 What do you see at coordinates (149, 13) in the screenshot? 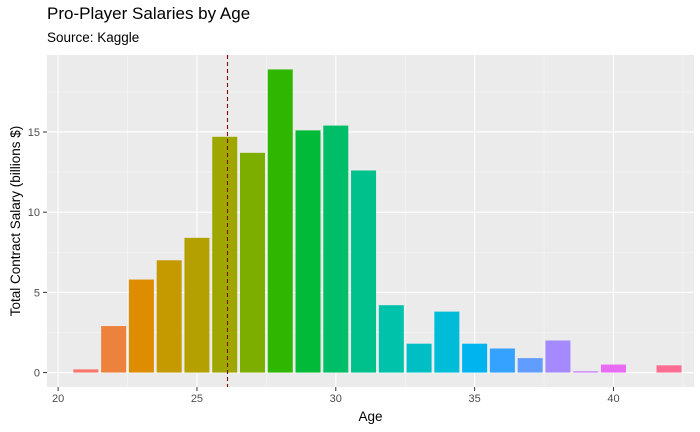
I see `chart-title: Pro-Player Salaries by Age` at bounding box center [149, 13].